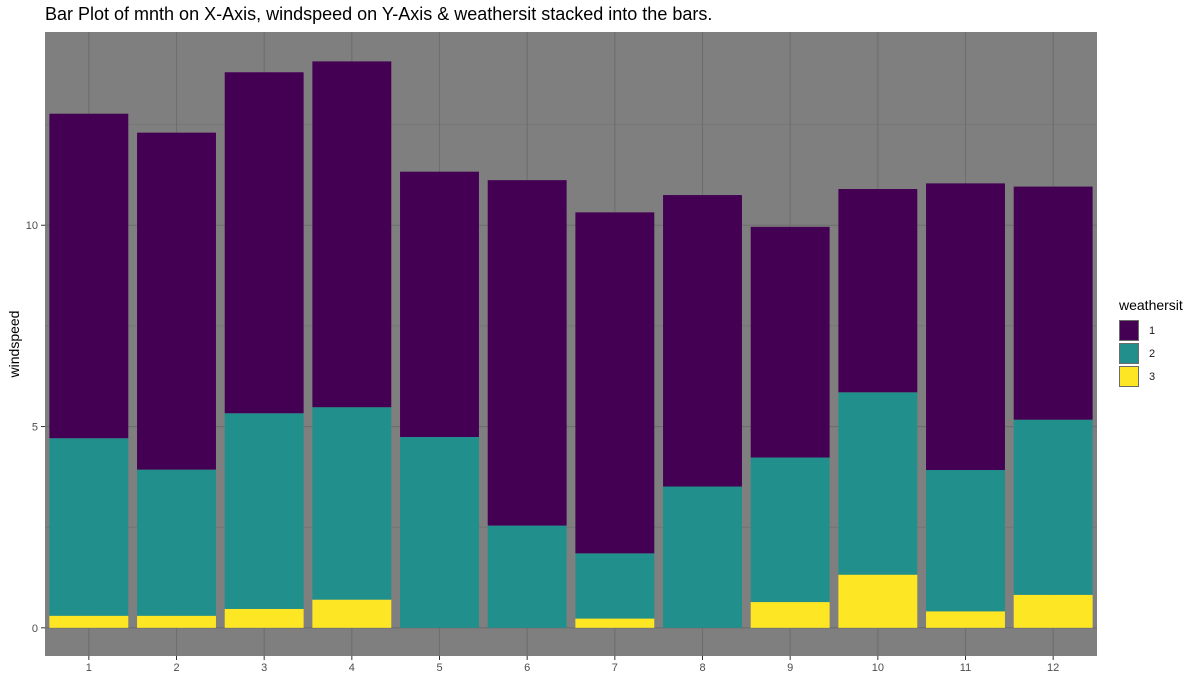 This screenshot has height=697, width=1200. Describe the element at coordinates (527, 353) in the screenshot. I see `bar-segment-m6-w1` at that location.